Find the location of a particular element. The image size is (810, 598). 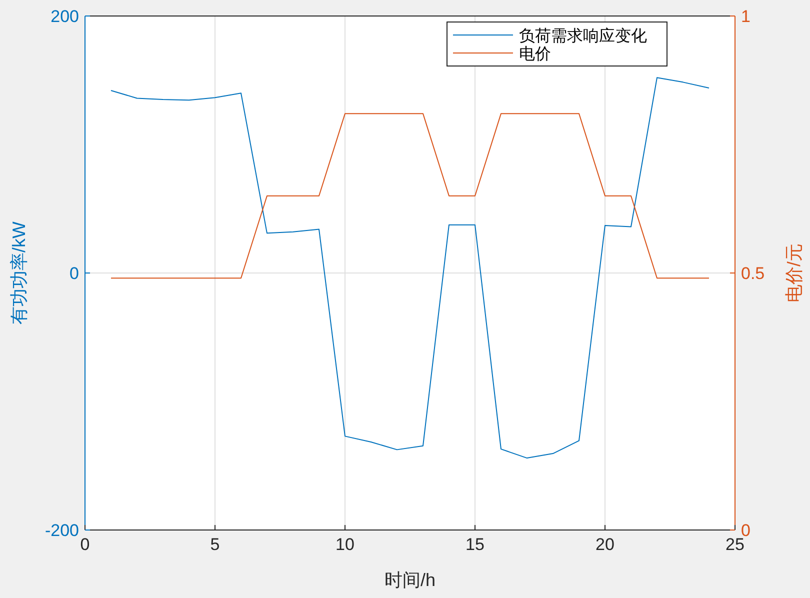

legend-label: 电价 is located at coordinates (535, 54).